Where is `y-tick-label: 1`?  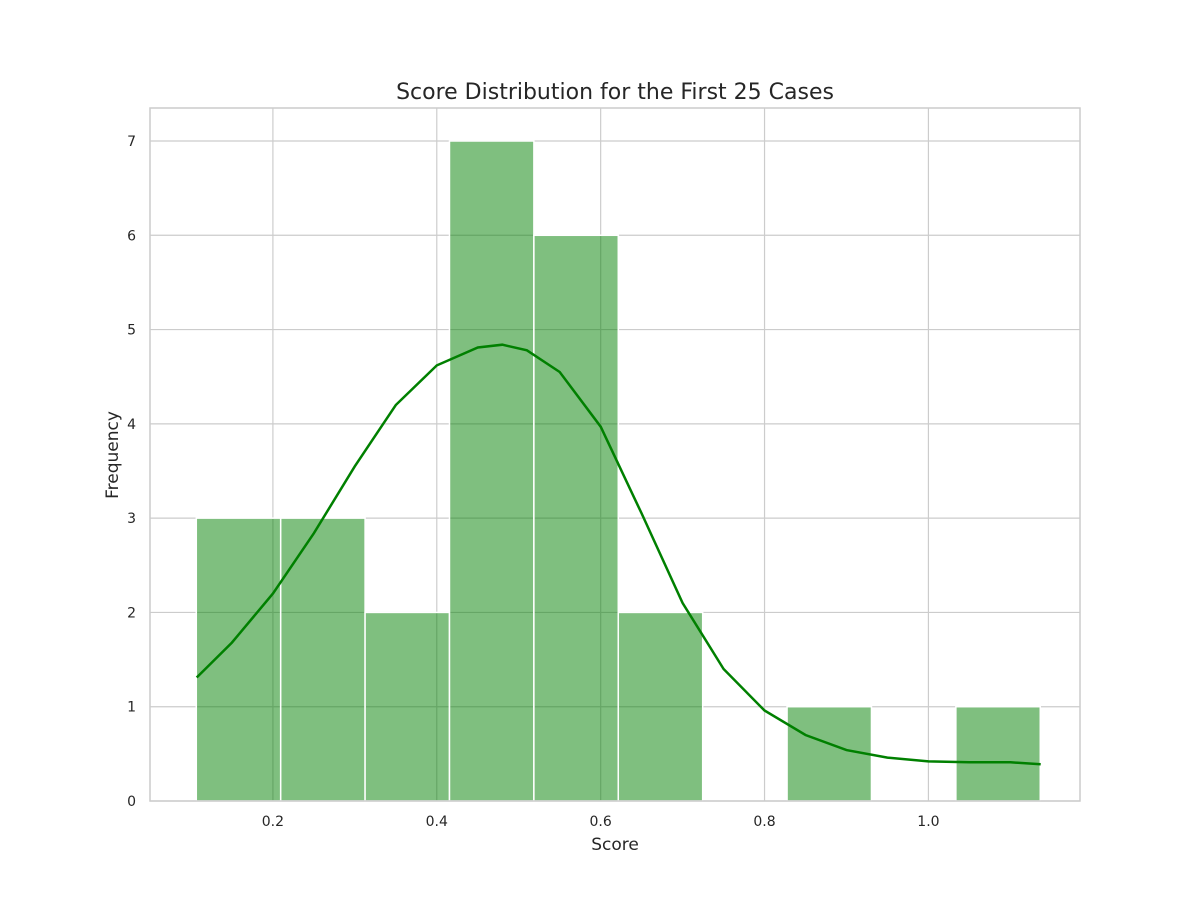
y-tick-label: 1 is located at coordinates (131, 708).